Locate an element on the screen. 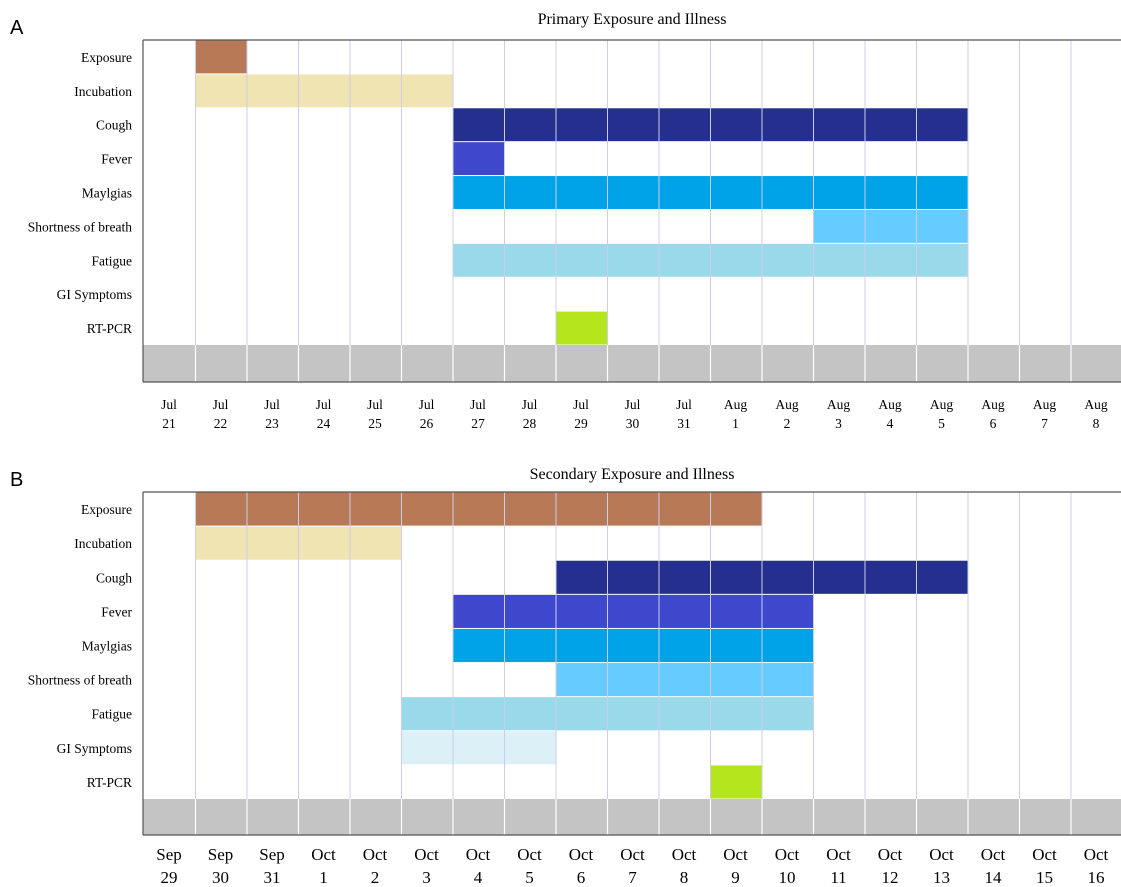 The height and width of the screenshot is (887, 1121). tick-label: Oct 9 is located at coordinates (735, 866).